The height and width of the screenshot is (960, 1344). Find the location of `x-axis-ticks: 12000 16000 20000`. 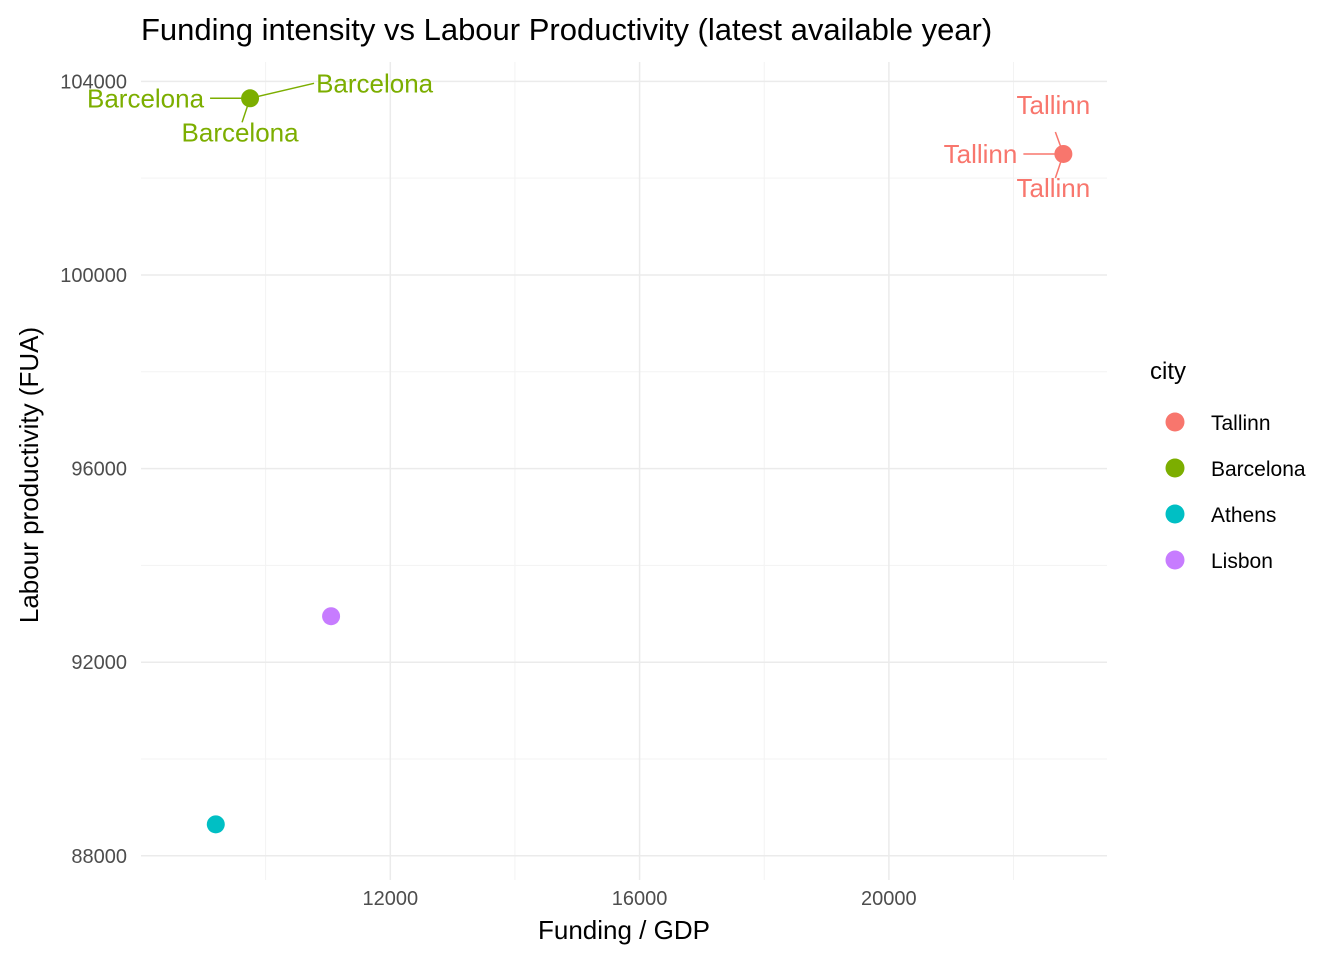

x-axis-ticks: 12000 16000 20000 is located at coordinates (639, 899).